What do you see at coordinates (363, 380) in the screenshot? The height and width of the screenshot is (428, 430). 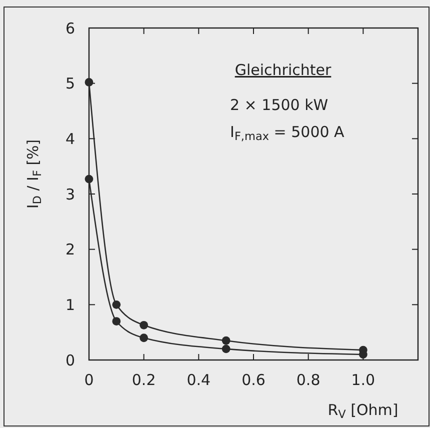 I see `x-tick-label: 1.0` at bounding box center [363, 380].